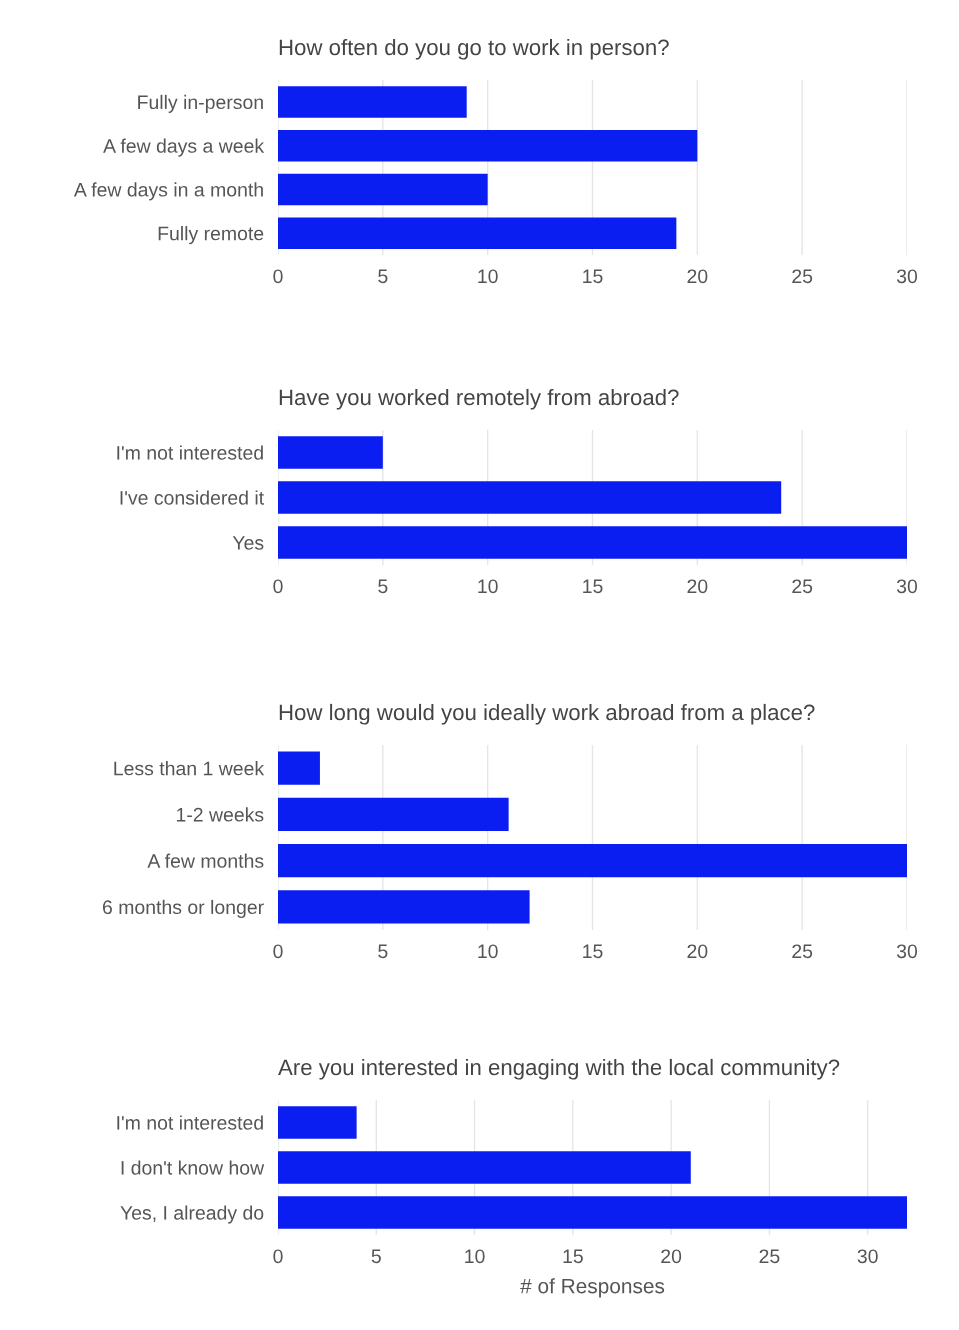 The width and height of the screenshot is (959, 1330). Describe the element at coordinates (248, 543) in the screenshot. I see `y-tick-label: Yes` at that location.